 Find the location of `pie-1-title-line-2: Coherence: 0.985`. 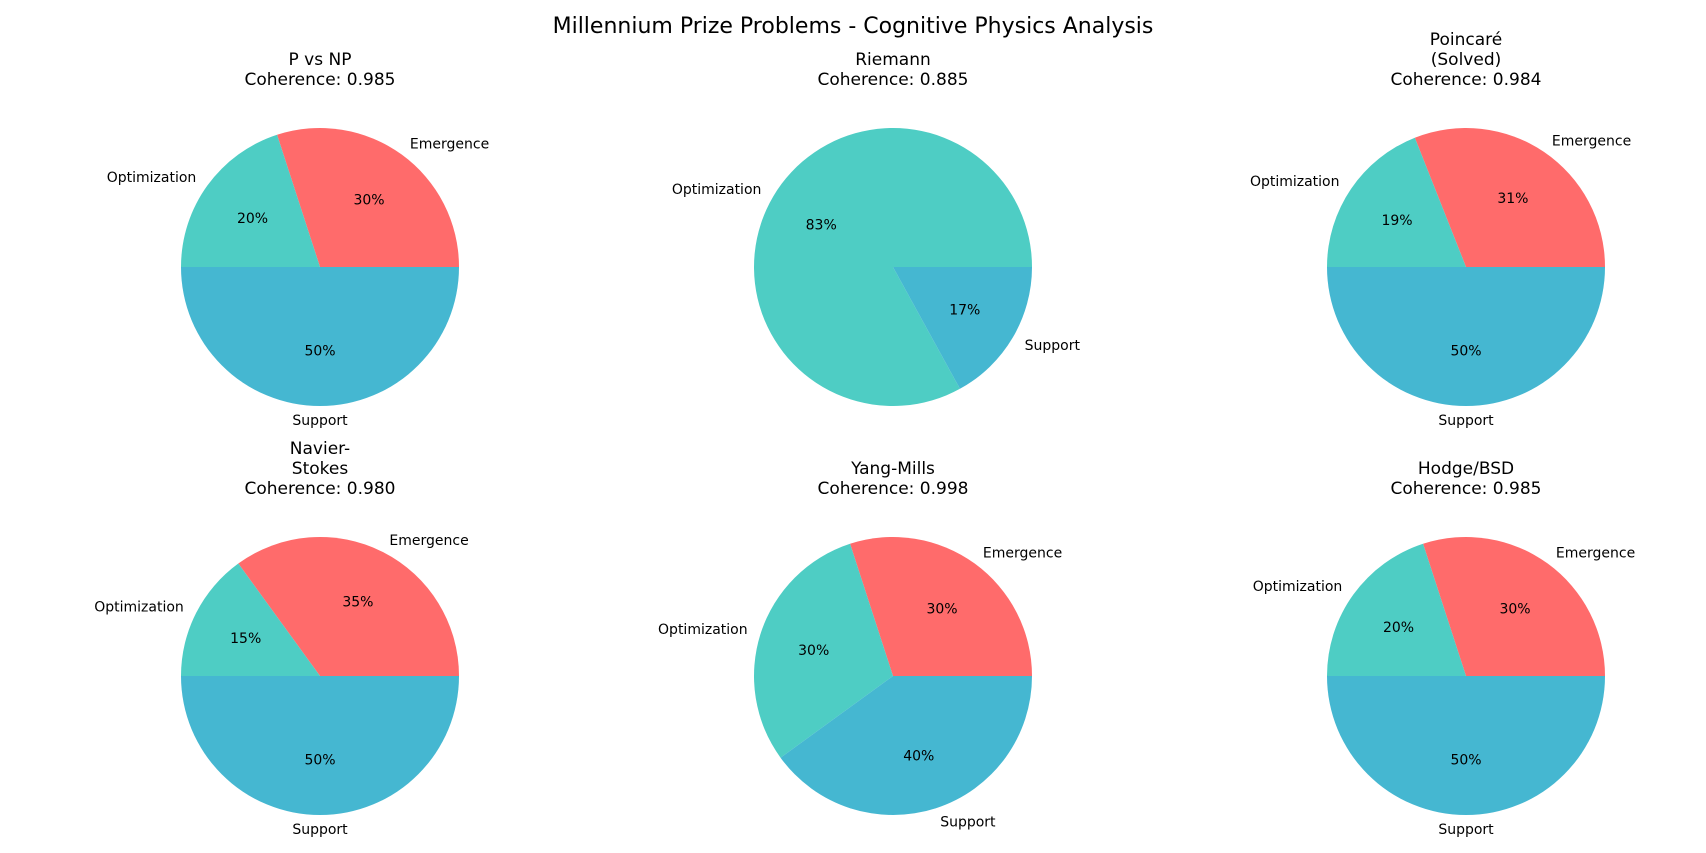

pie-1-title-line-2: Coherence: 0.985 is located at coordinates (320, 80).